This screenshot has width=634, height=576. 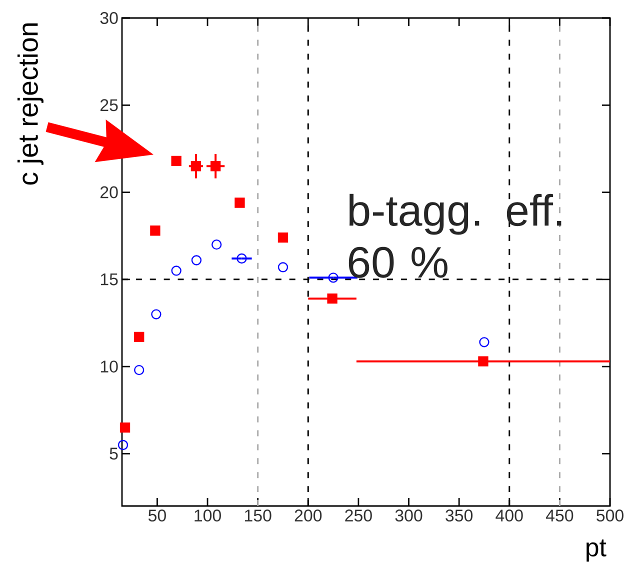 I want to click on y-tick-label: 5, so click(x=114, y=454).